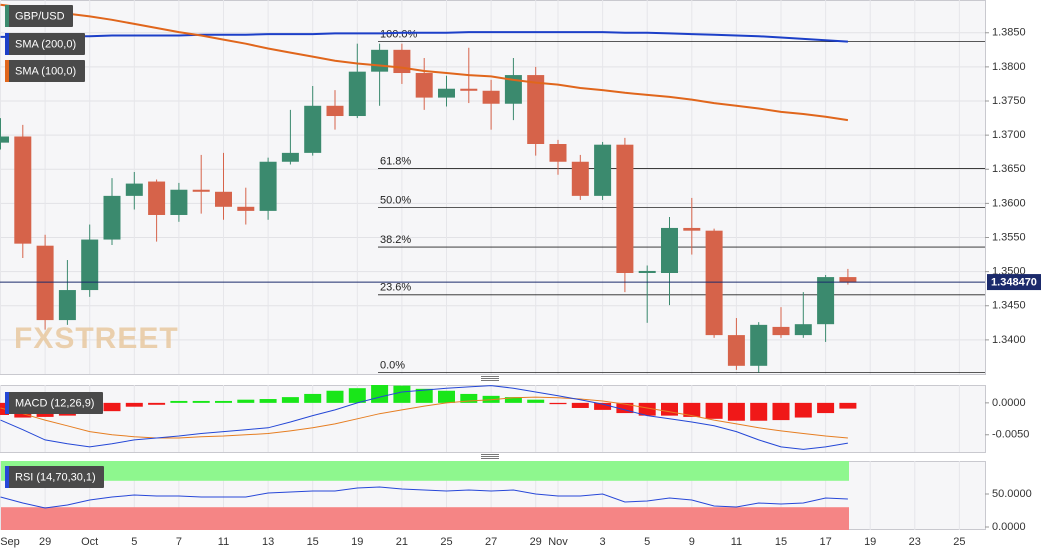 This screenshot has width=1060, height=555. What do you see at coordinates (915, 542) in the screenshot?
I see `x-tick-label: 23` at bounding box center [915, 542].